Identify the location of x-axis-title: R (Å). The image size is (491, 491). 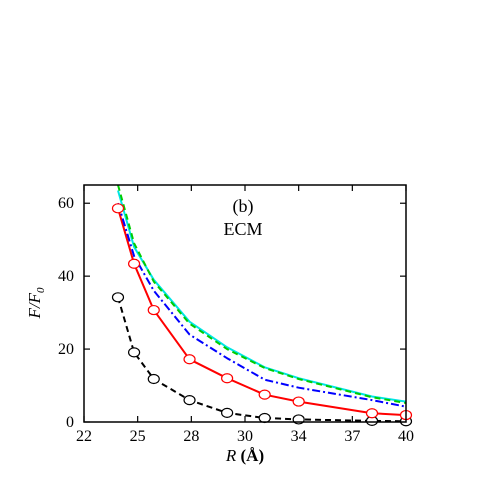
(244, 455).